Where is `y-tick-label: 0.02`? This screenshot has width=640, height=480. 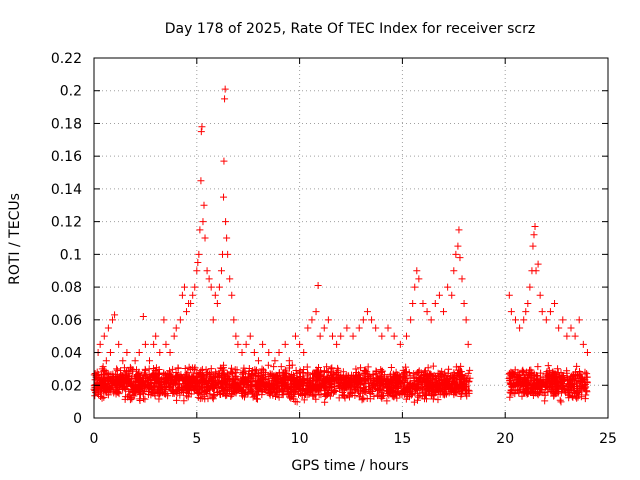
y-tick-label: 0.02 is located at coordinates (66, 386).